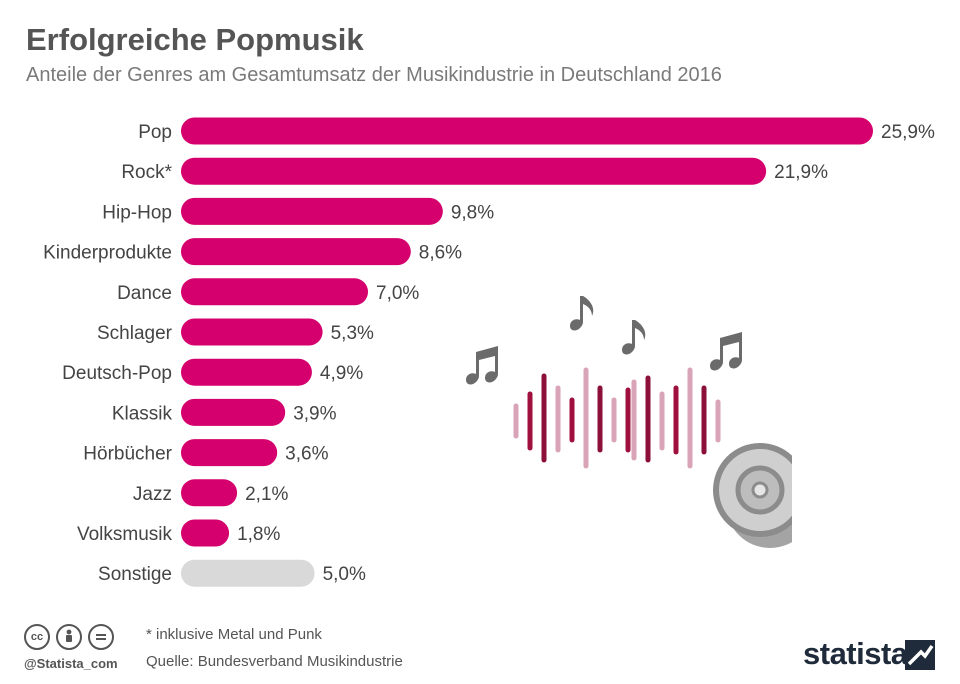 The width and height of the screenshot is (960, 684). What do you see at coordinates (274, 661) in the screenshot?
I see `source-note: Quelle: Bundesverband Musikindustrie` at bounding box center [274, 661].